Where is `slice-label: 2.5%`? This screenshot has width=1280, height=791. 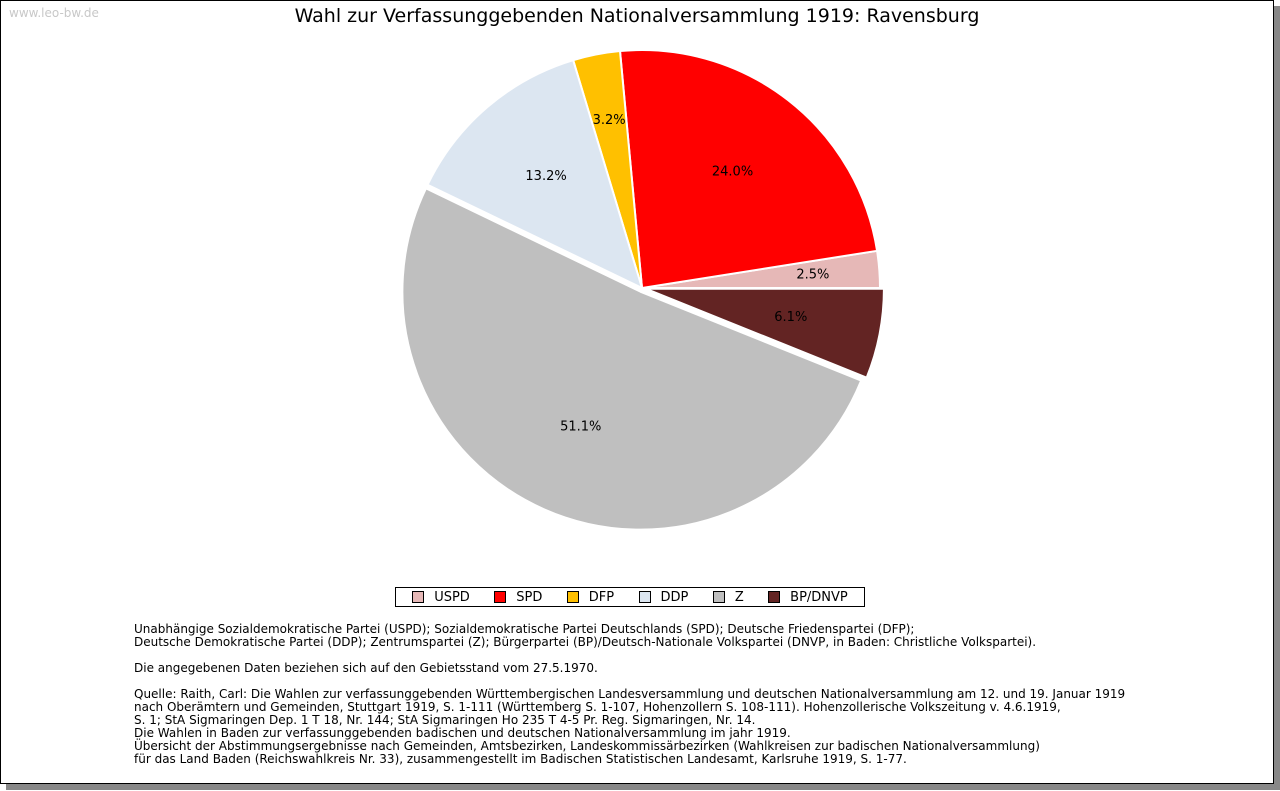
slice-label: 2.5% is located at coordinates (812, 275).